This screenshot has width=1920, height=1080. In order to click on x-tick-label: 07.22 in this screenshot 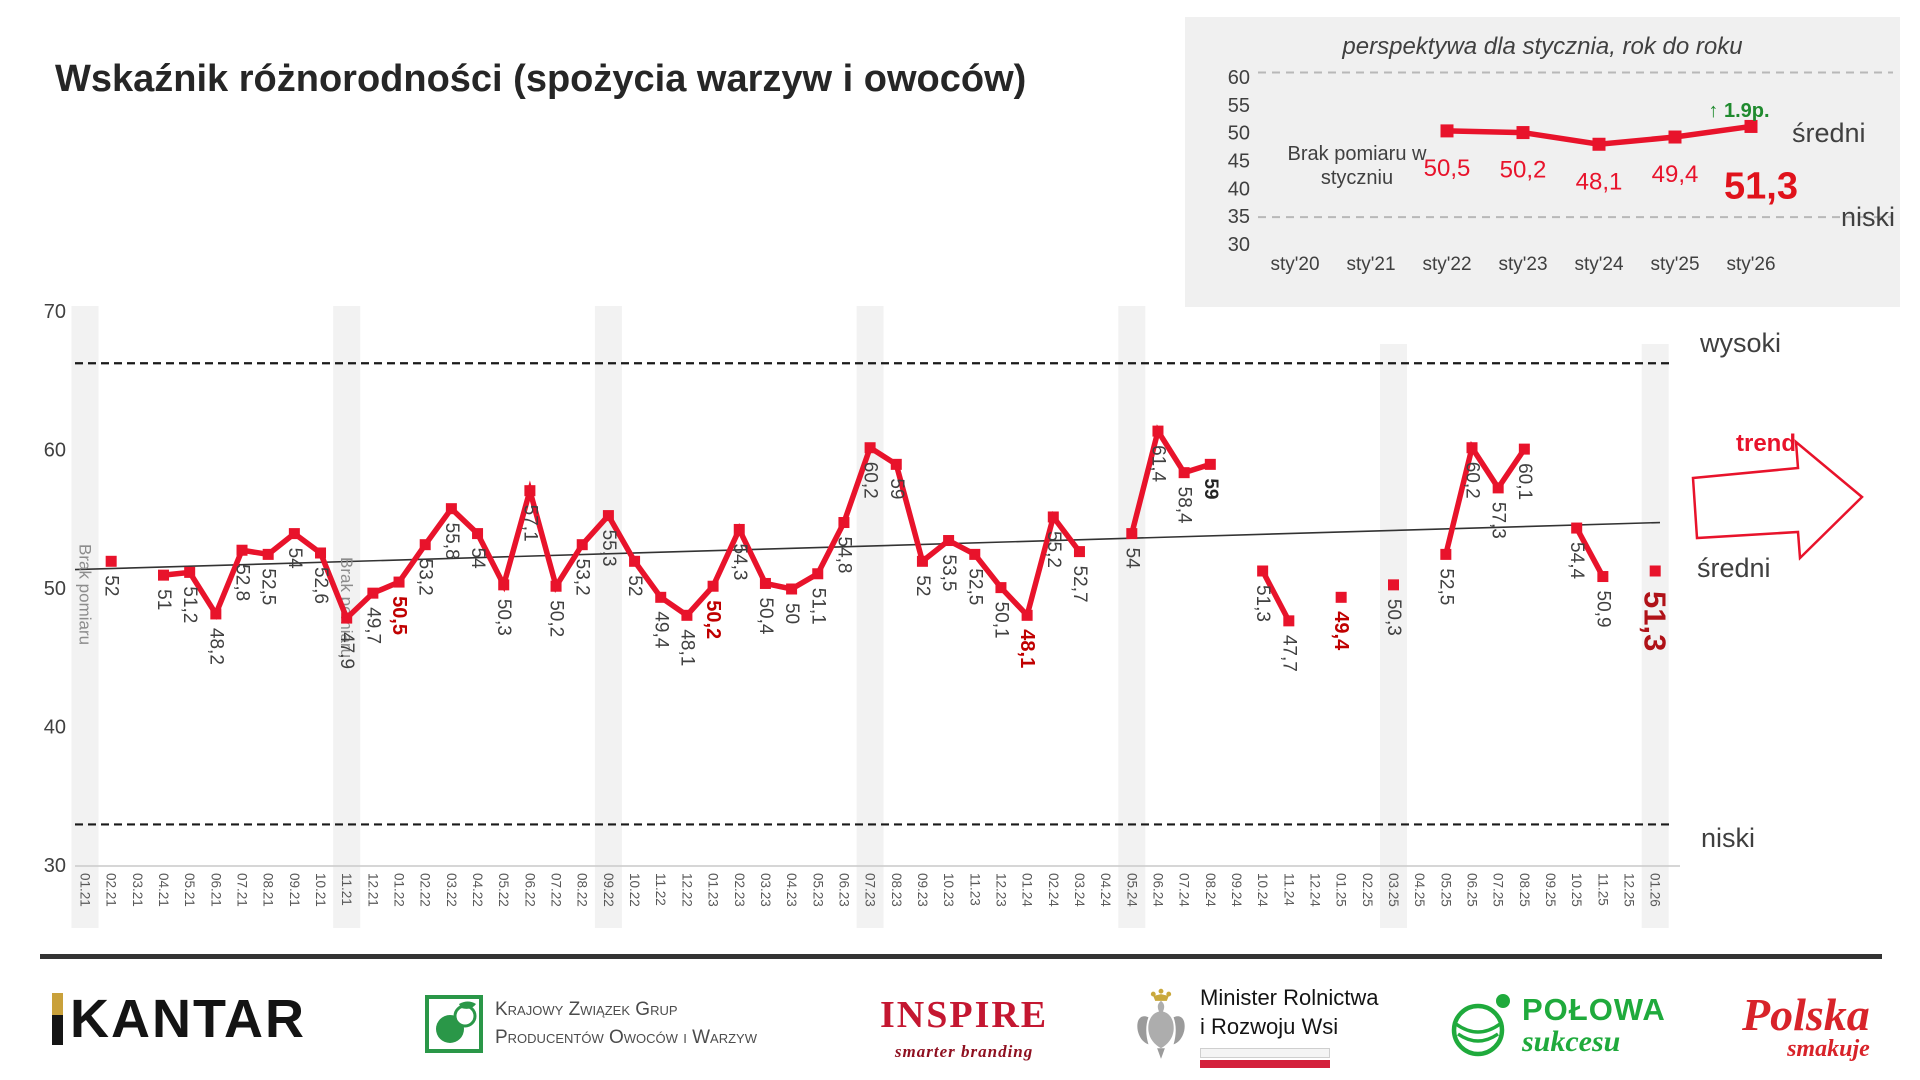, I will do `click(556, 890)`.